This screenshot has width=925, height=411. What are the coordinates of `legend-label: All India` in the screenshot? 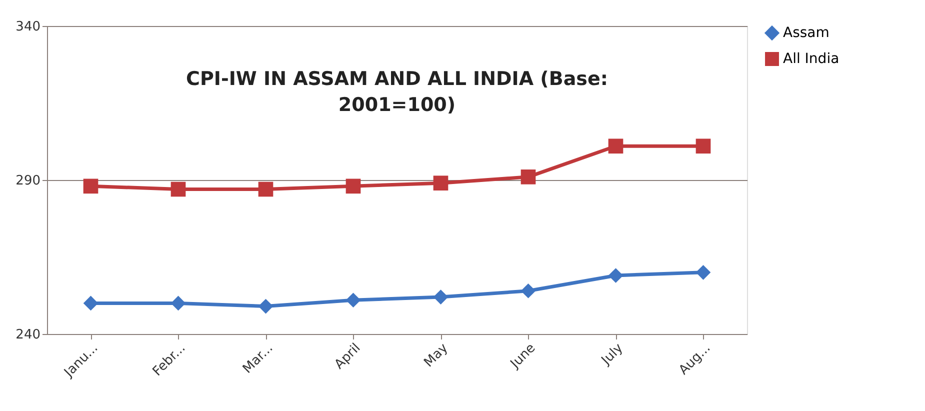 It's located at (811, 59).